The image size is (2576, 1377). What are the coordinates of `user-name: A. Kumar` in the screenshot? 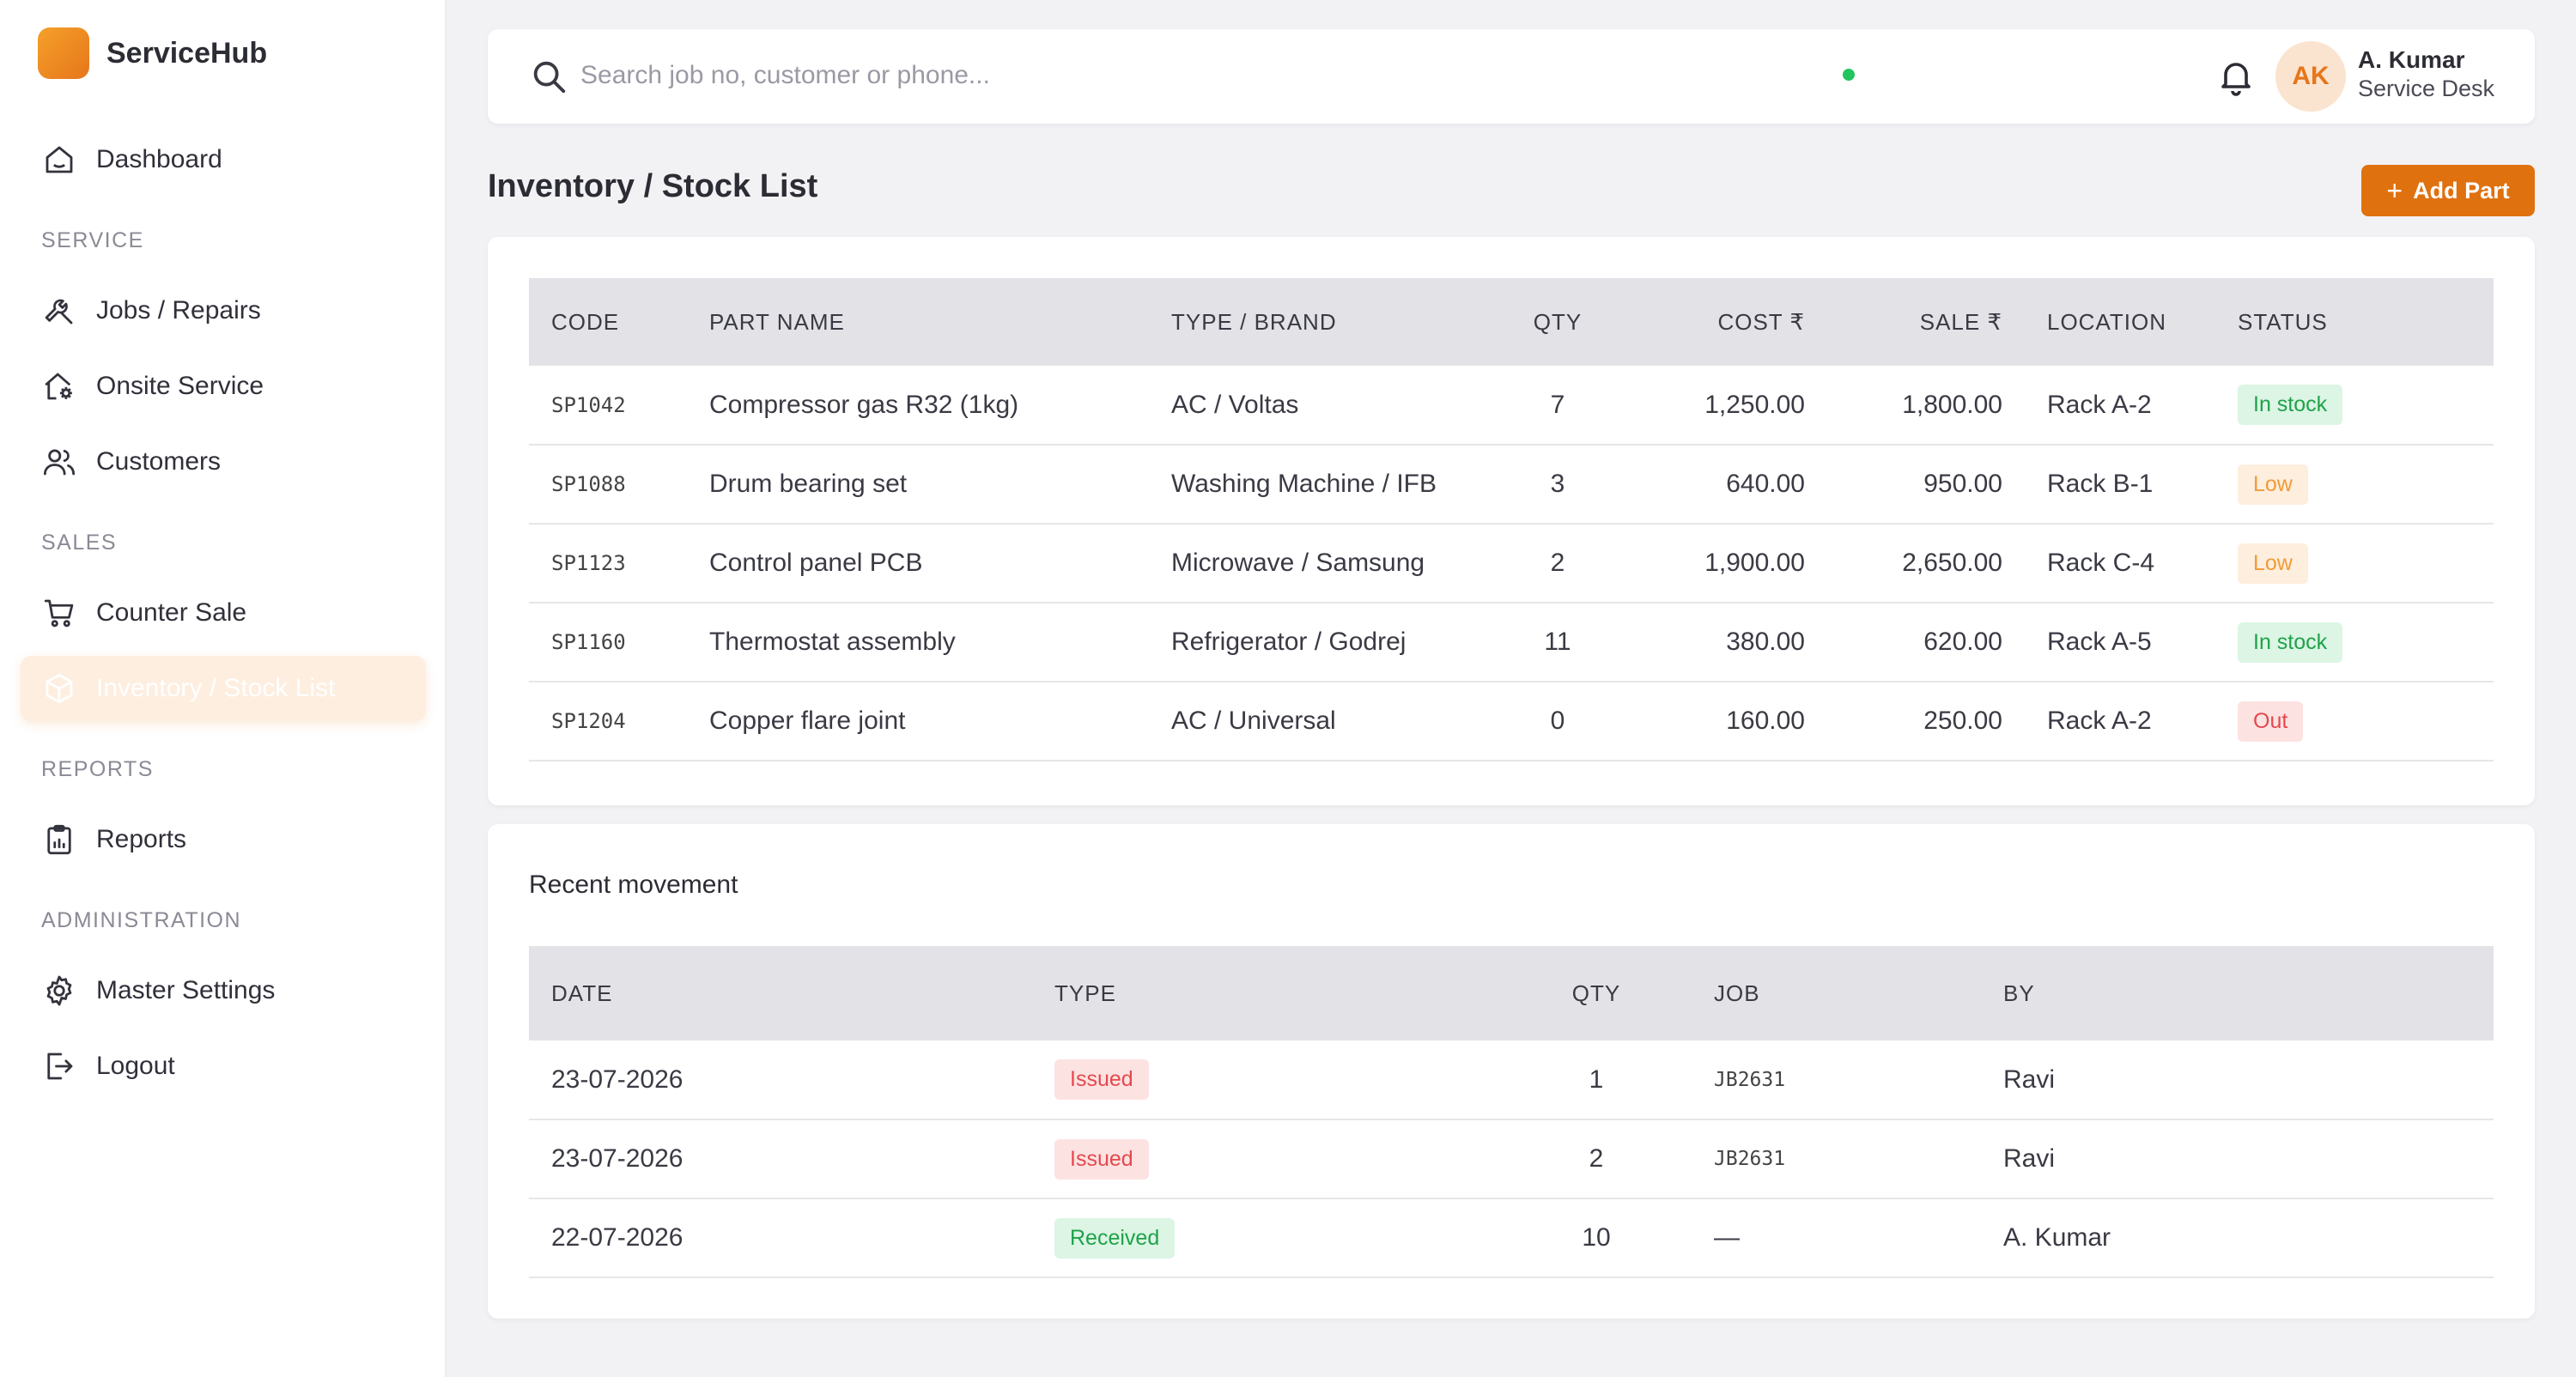 It's located at (2412, 59).